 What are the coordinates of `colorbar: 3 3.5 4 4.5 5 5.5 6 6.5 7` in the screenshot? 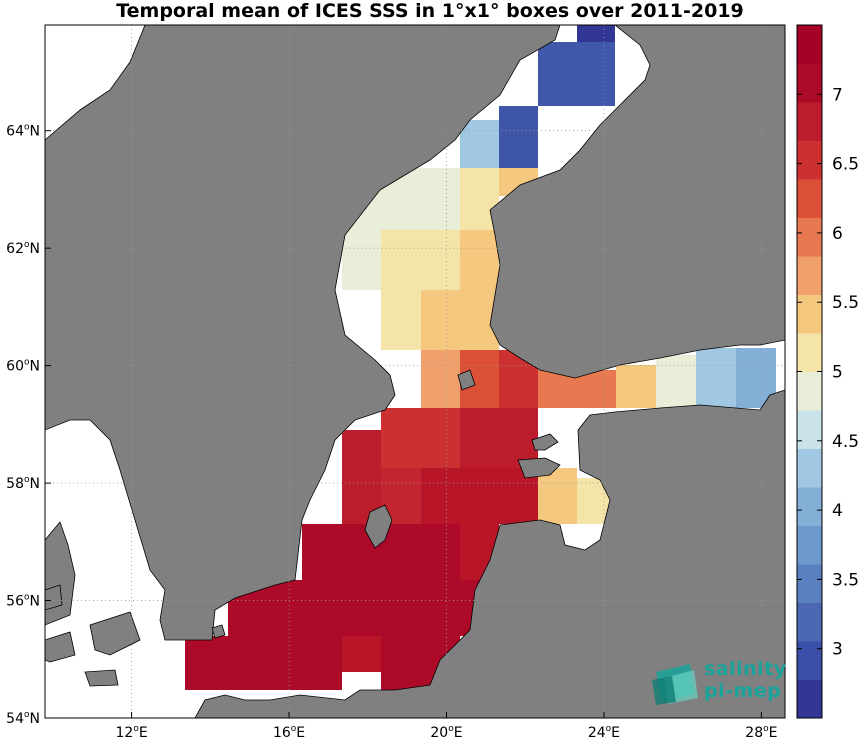 It's located at (827, 371).